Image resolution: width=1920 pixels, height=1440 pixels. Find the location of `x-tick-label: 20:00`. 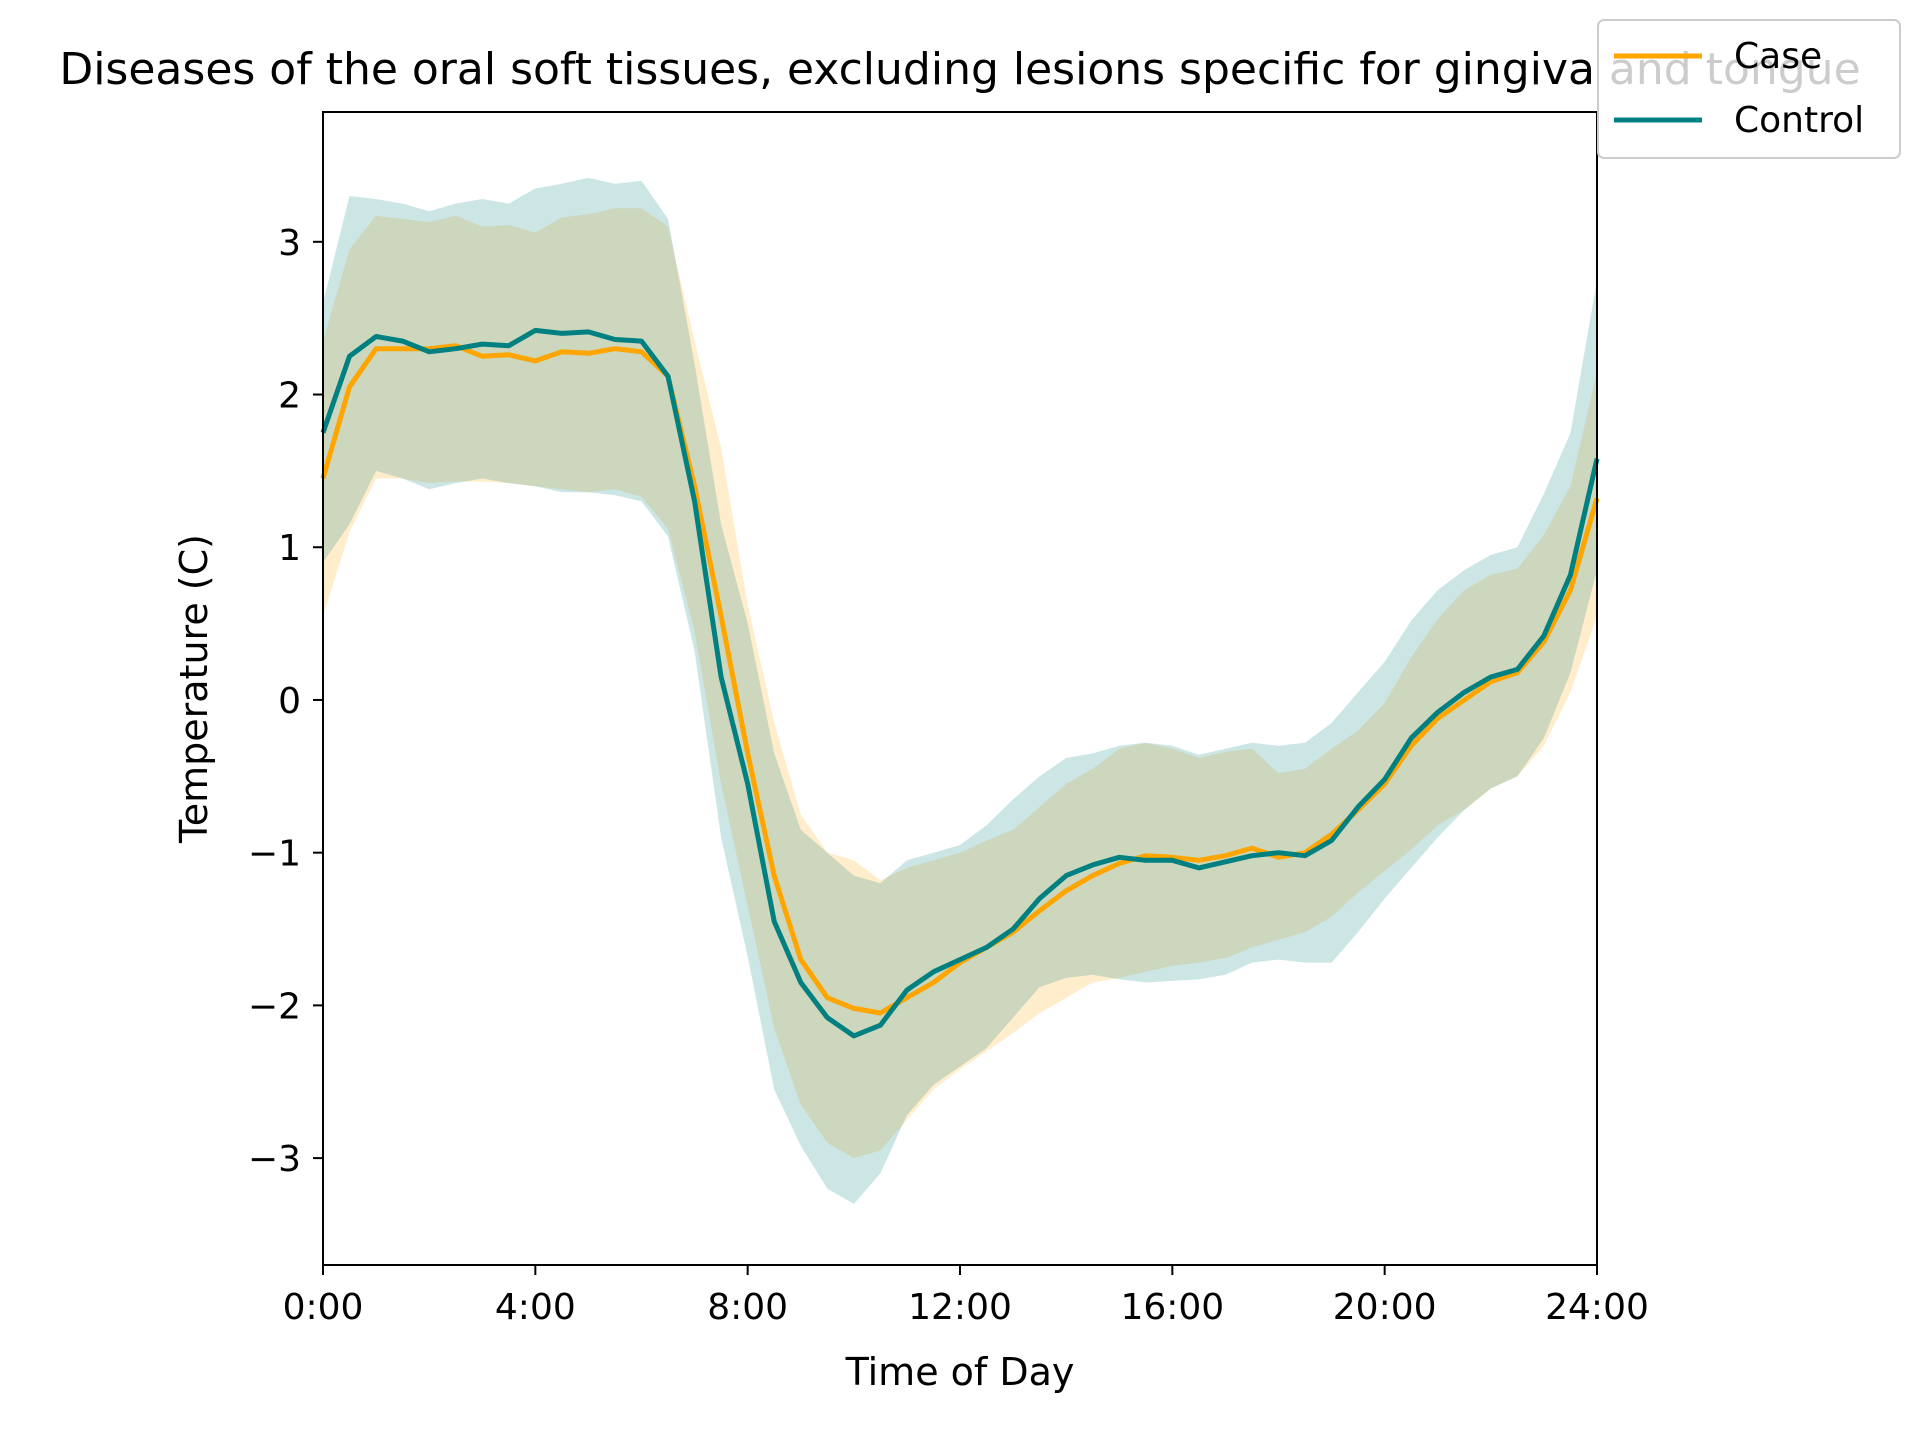

x-tick-label: 20:00 is located at coordinates (1385, 1307).